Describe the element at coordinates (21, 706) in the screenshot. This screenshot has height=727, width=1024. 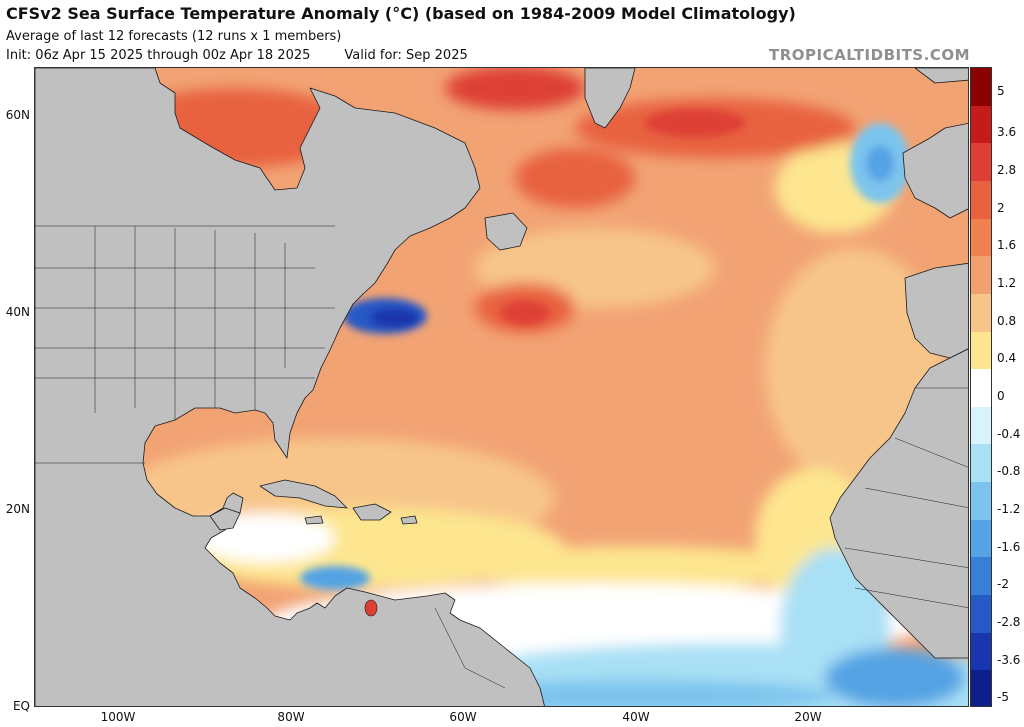
I see `lat-label-eq: EQ` at that location.